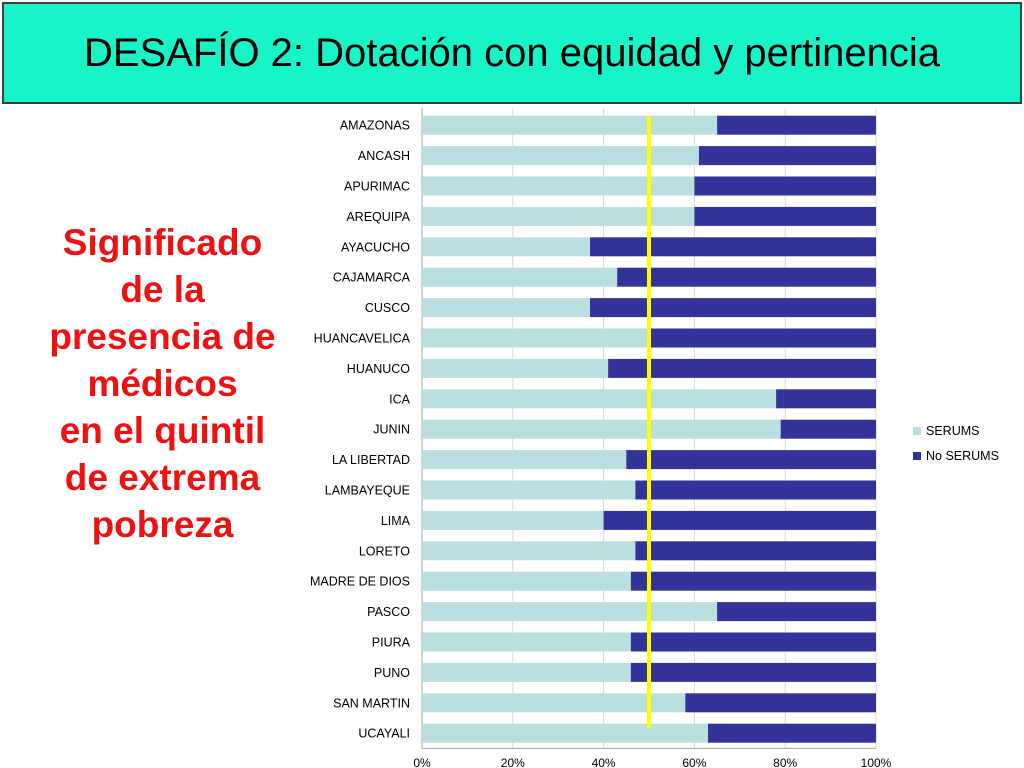 This screenshot has width=1024, height=768. Describe the element at coordinates (388, 612) in the screenshot. I see `category-label: PASCO` at that location.